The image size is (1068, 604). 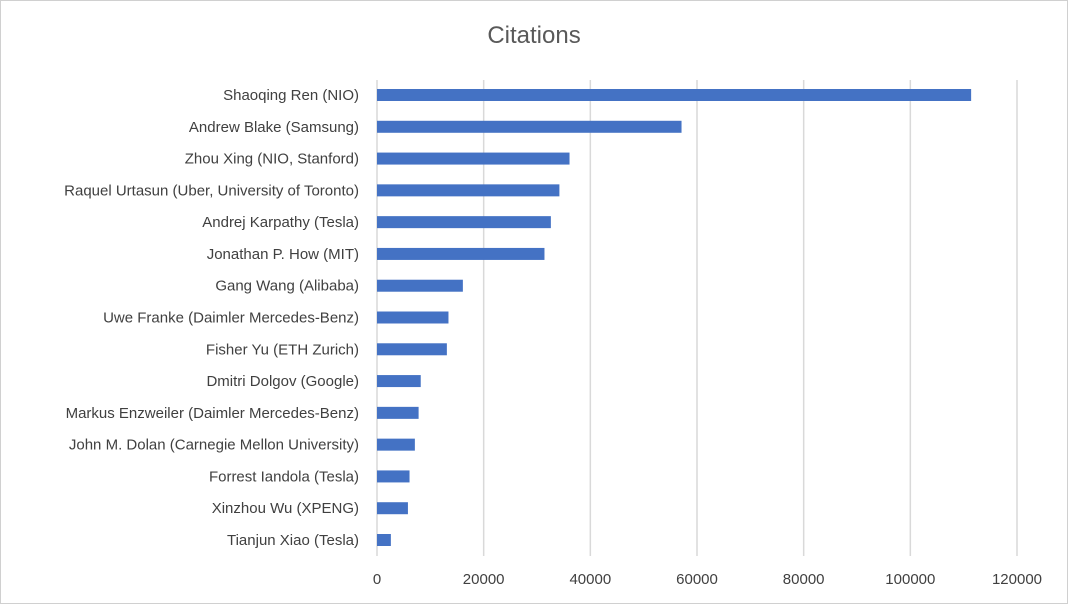 What do you see at coordinates (484, 579) in the screenshot?
I see `x-tick-label: 20000` at bounding box center [484, 579].